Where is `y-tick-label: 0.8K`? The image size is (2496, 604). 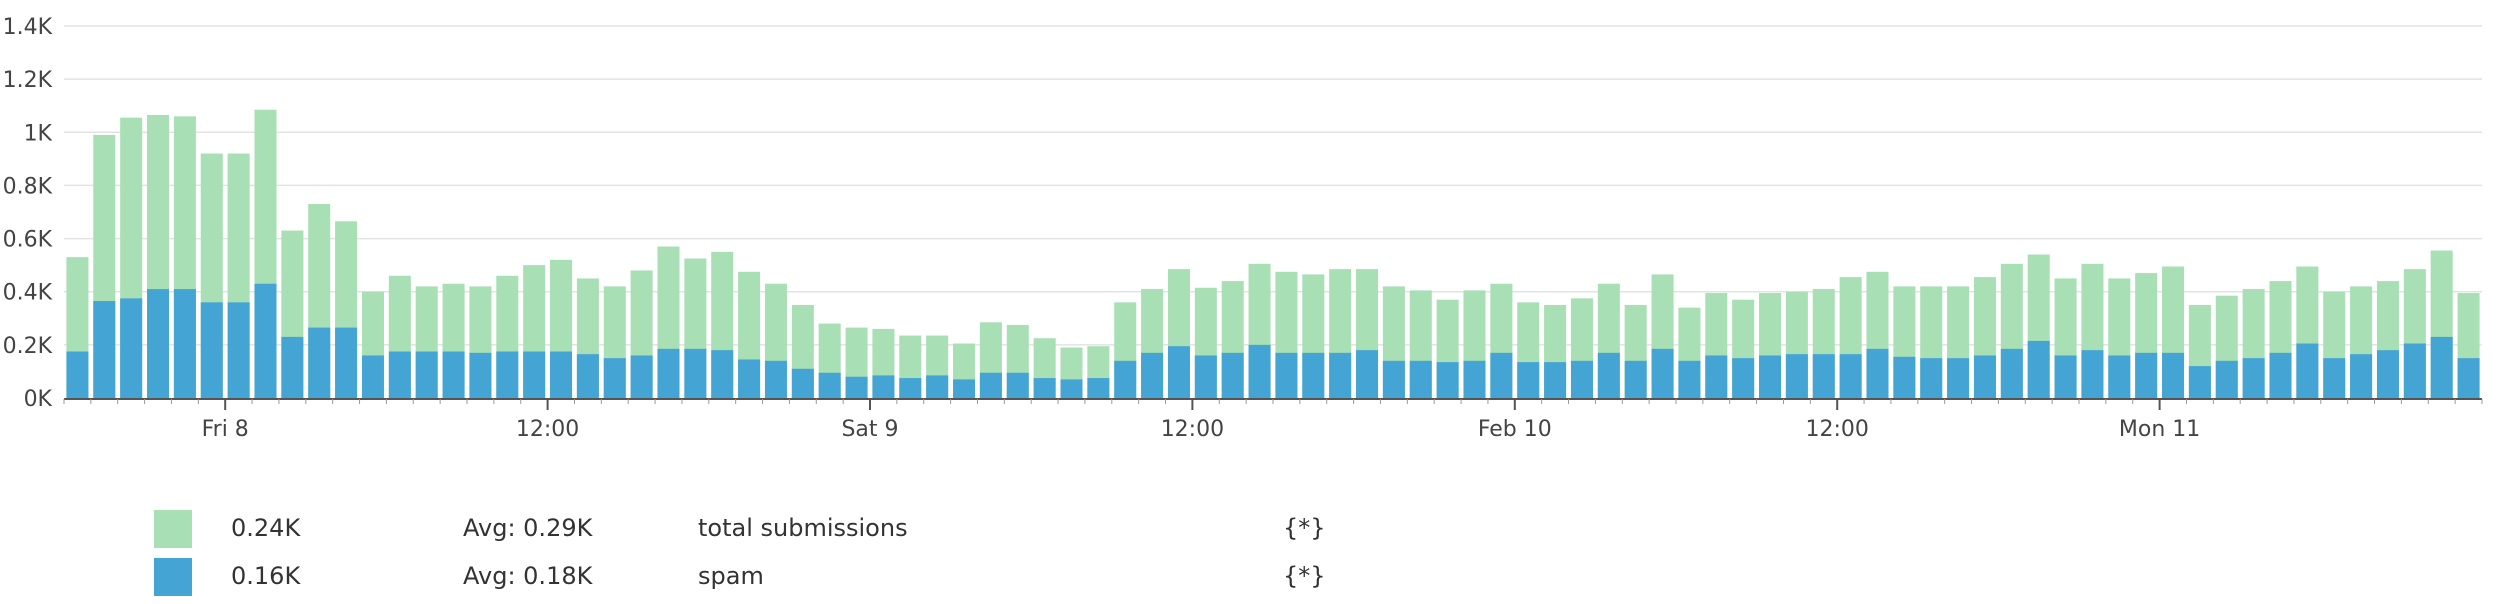
y-tick-label: 0.8K is located at coordinates (28, 186).